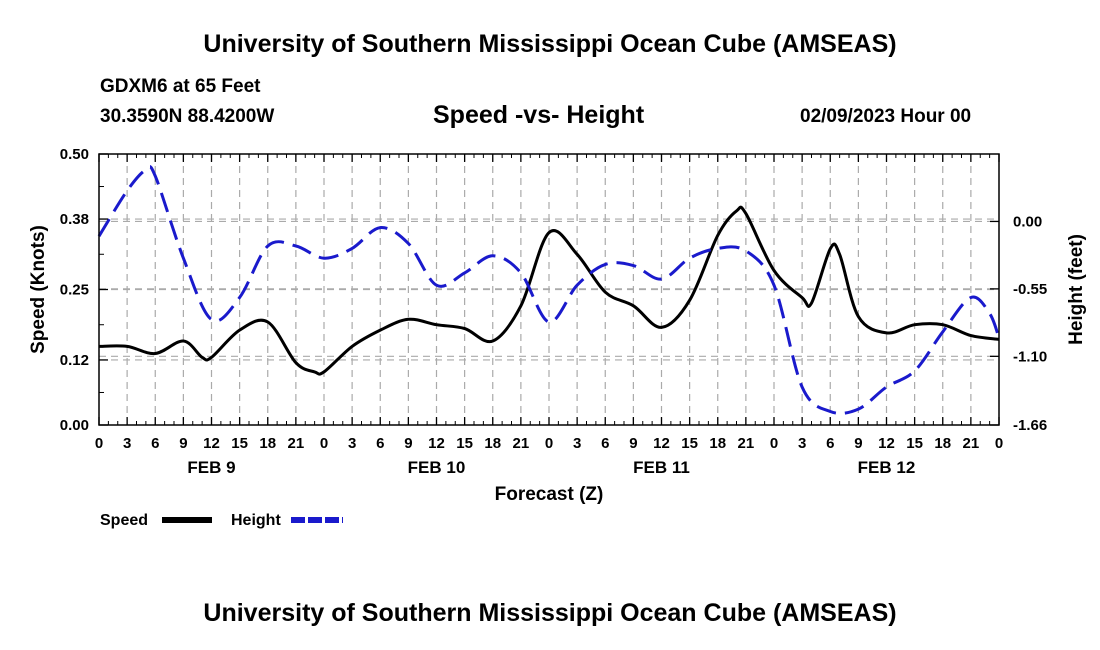  What do you see at coordinates (124, 520) in the screenshot?
I see `legend-label-speed: Speed` at bounding box center [124, 520].